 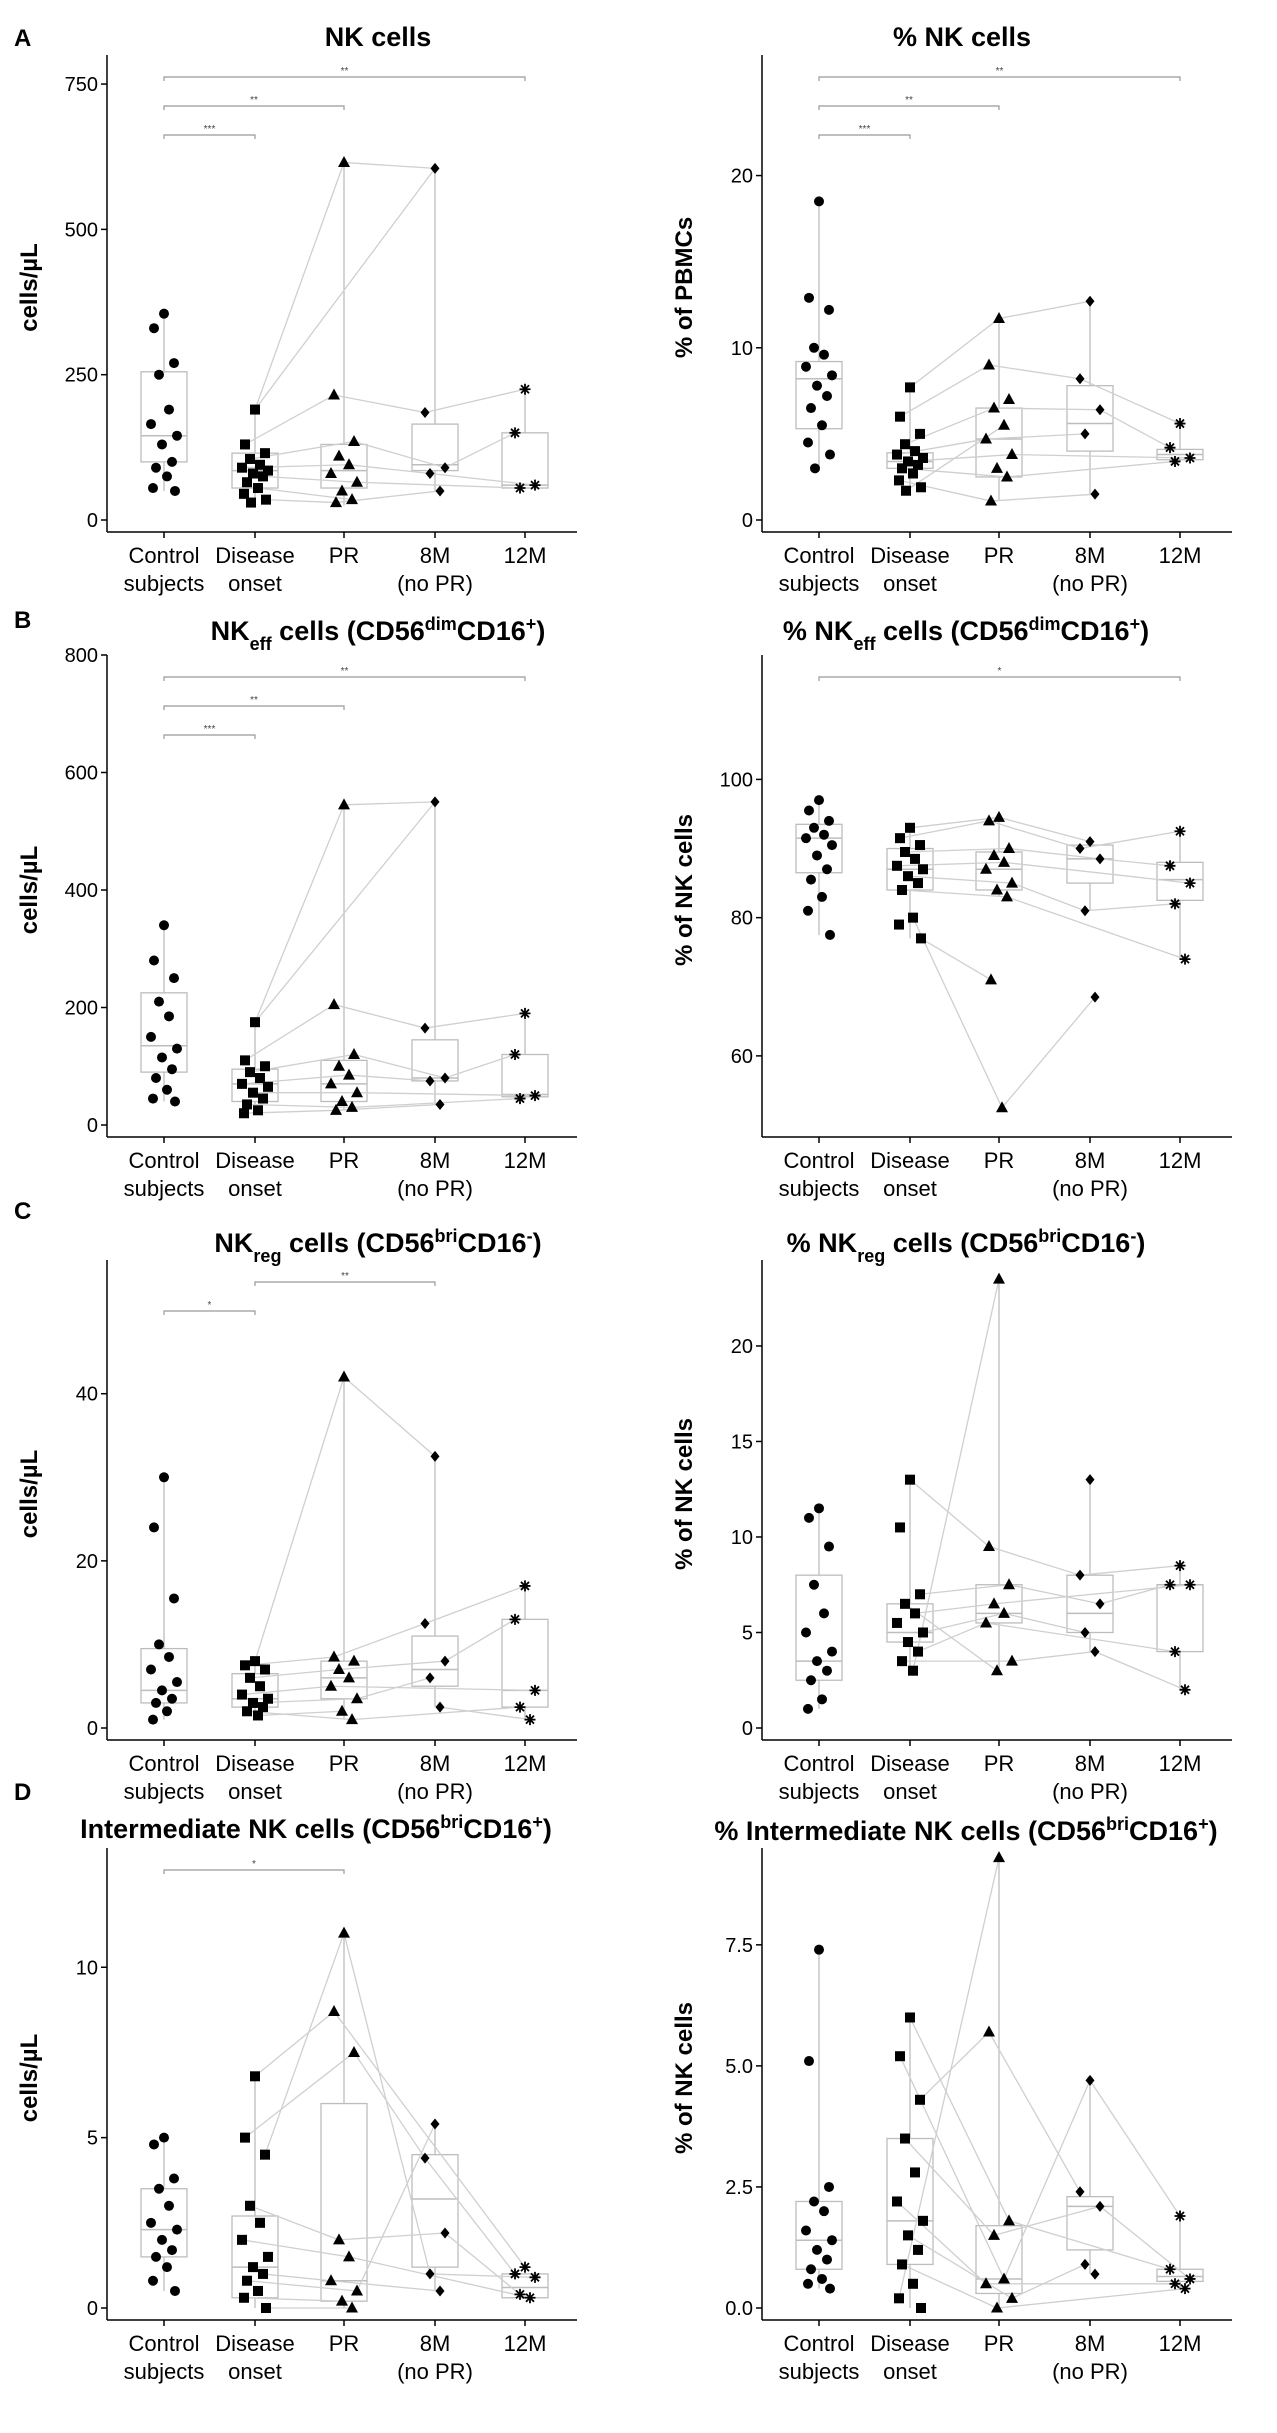 What do you see at coordinates (909, 1160) in the screenshot?
I see `x-tick-label: Disease` at bounding box center [909, 1160].